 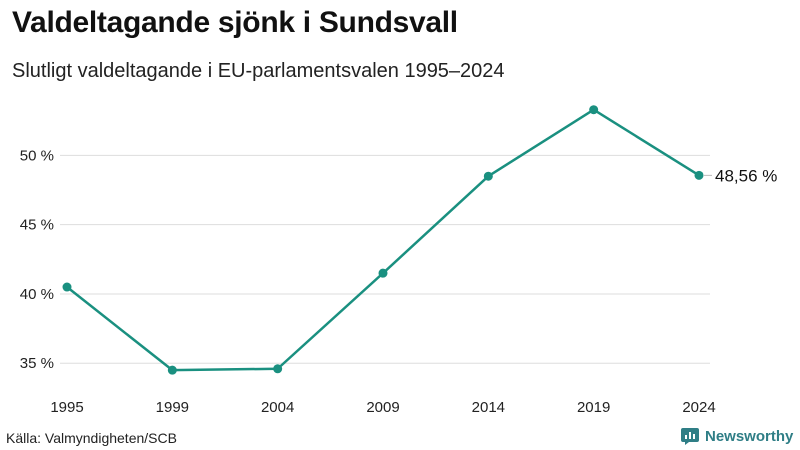 I want to click on y-tick-label: 35 %, so click(x=37, y=363).